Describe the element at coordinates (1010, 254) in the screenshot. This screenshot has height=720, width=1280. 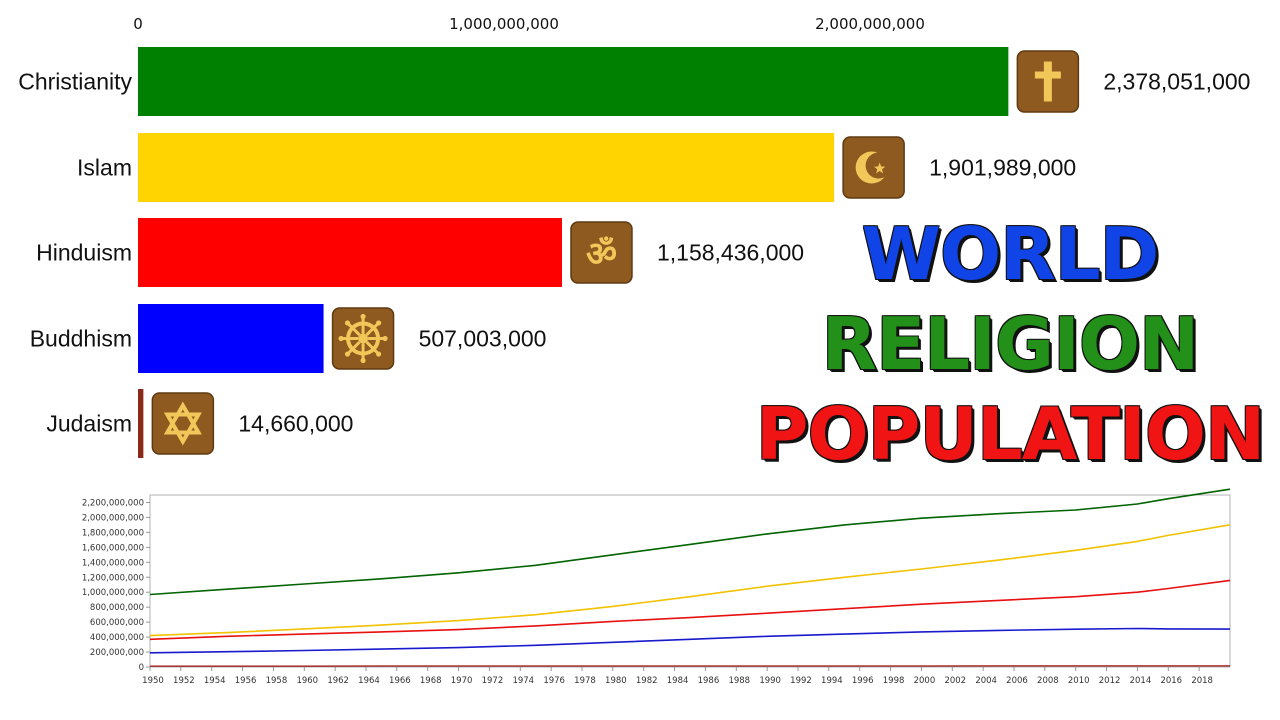
I see `title-world: WORLD` at that location.